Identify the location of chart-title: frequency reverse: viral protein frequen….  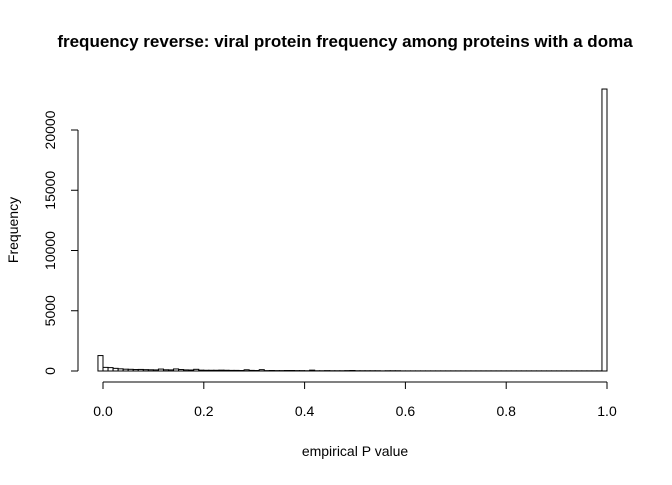
(345, 41).